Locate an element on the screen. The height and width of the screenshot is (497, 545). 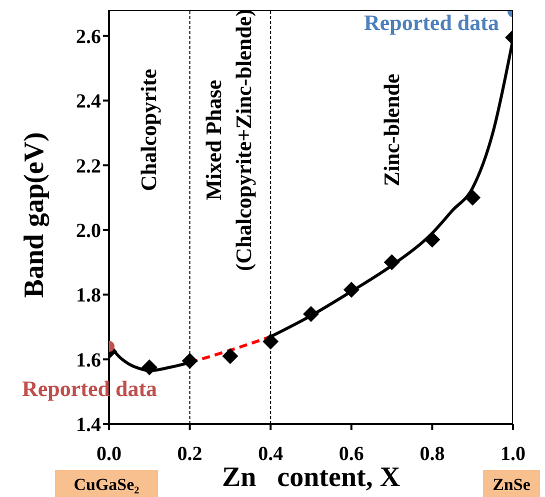
x-tick-label: 0.8 is located at coordinates (432, 454).